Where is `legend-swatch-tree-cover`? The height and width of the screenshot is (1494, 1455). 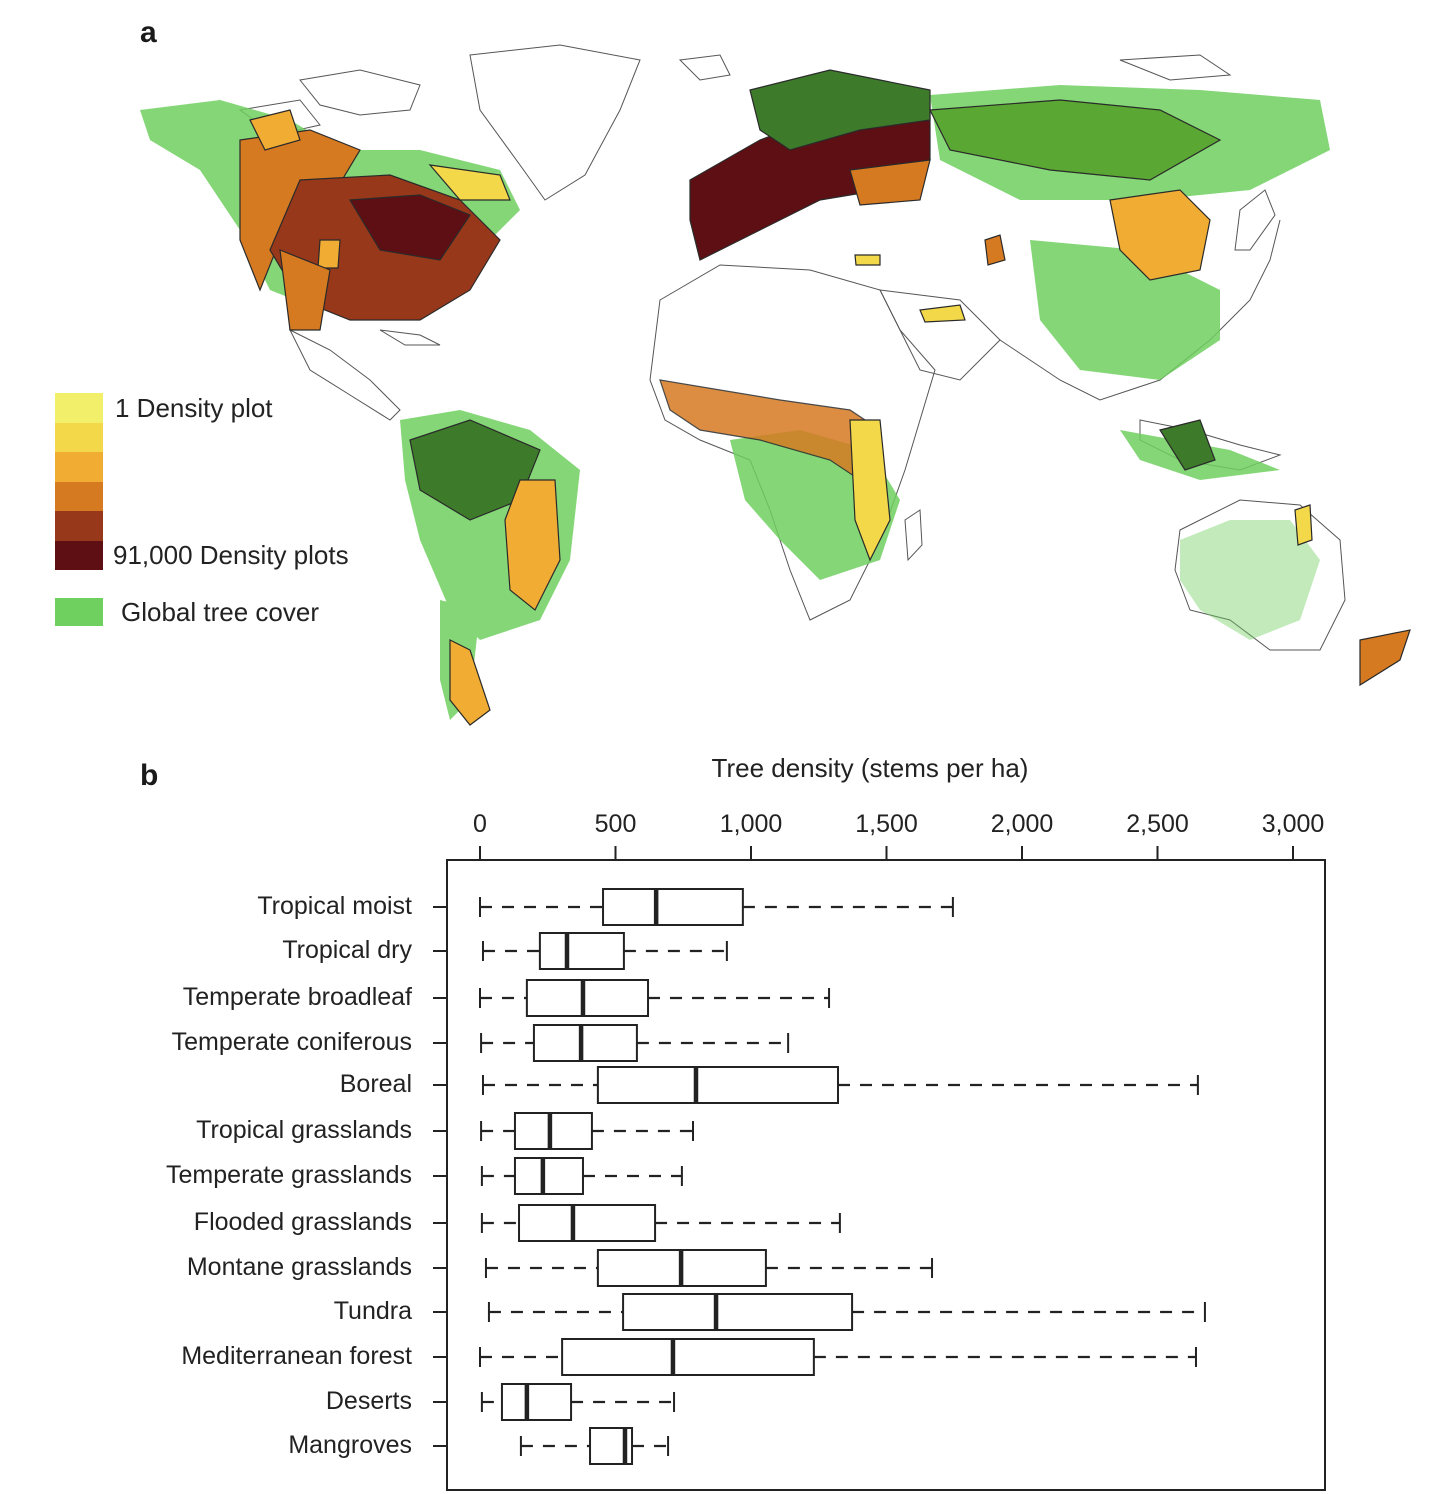
legend-swatch-tree-cover is located at coordinates (79, 612).